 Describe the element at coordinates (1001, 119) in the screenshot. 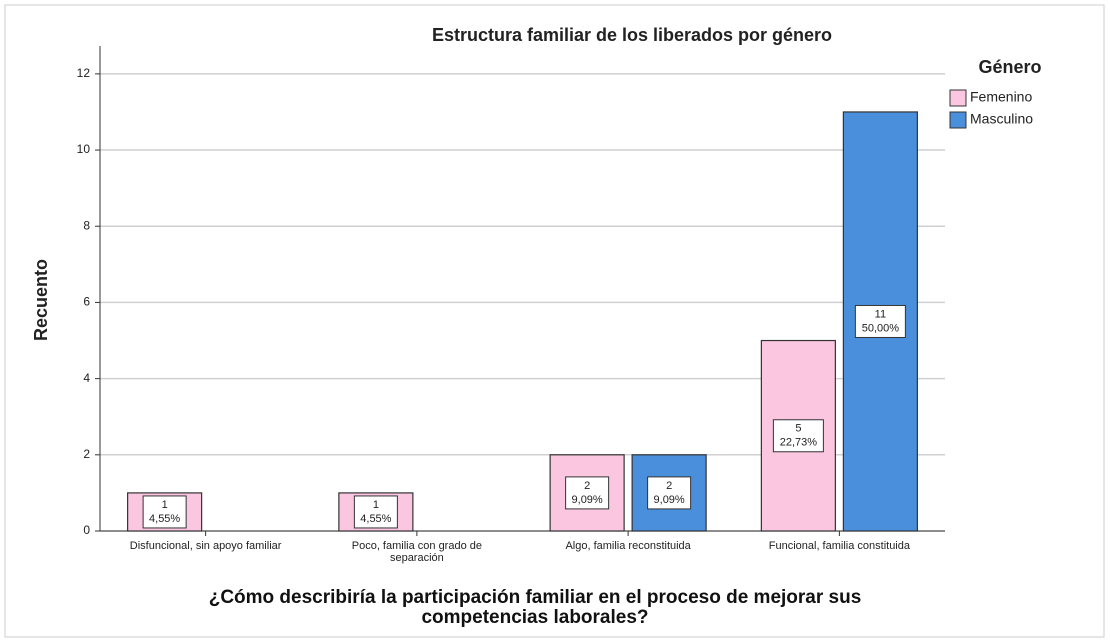

I see `legend-label: Masculino` at that location.